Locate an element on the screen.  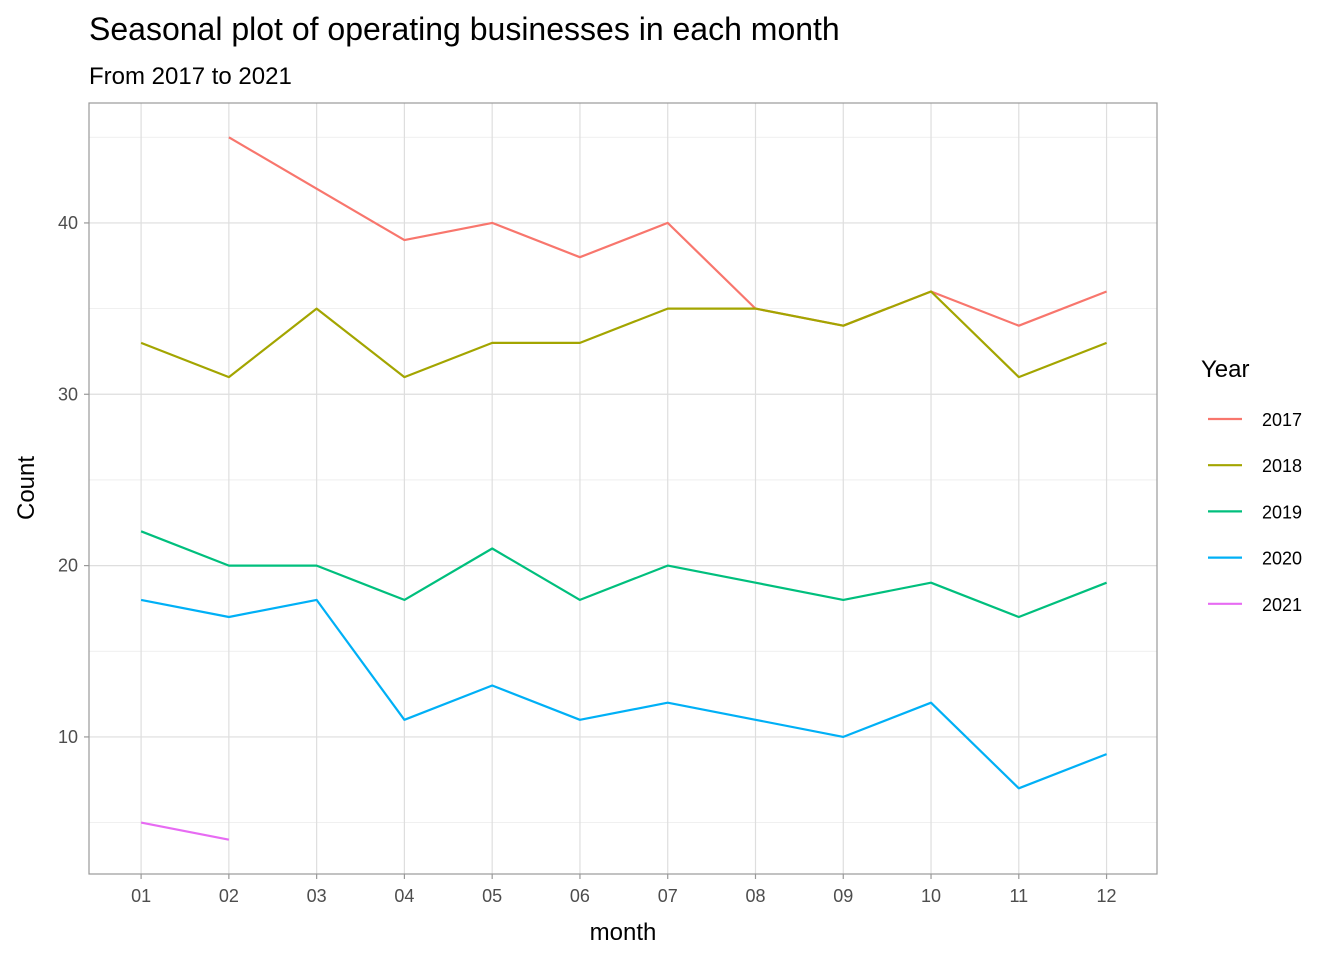
y-axis-ticks: 10 20 30 40 is located at coordinates (73, 480).